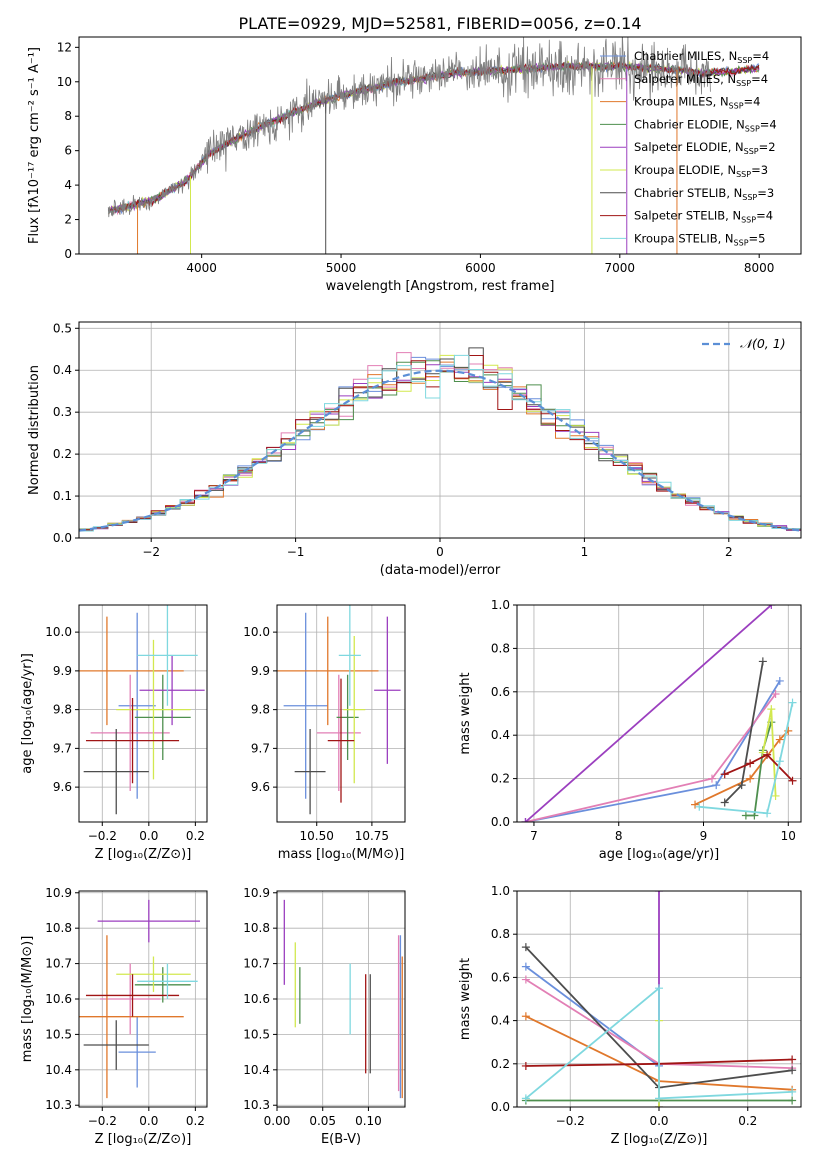 Image resolution: width=819 pixels, height=1170 pixels. What do you see at coordinates (317, 836) in the screenshot?
I see `x-tick-label: 10.50` at bounding box center [317, 836].